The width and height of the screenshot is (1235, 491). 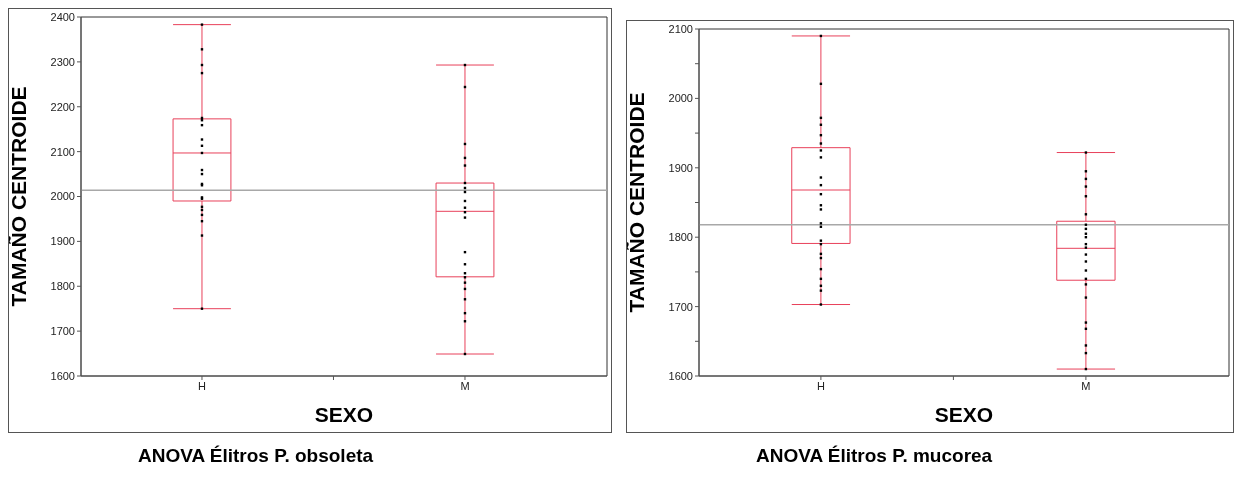 I want to click on text: ANOVA Élitros P. obsoleta, so click(x=256, y=456).